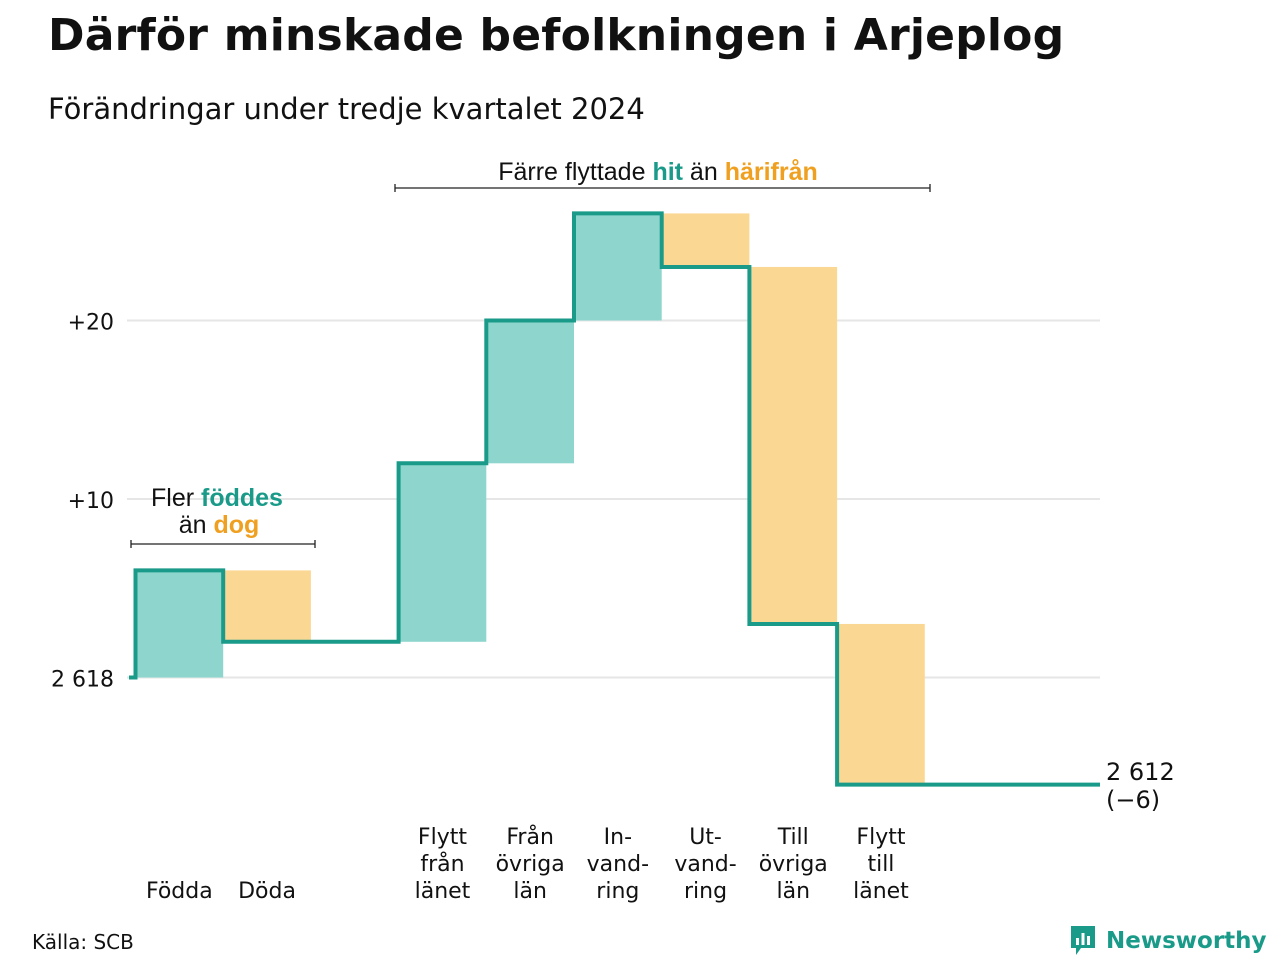  I want to click on category-label: Döda, so click(267, 891).